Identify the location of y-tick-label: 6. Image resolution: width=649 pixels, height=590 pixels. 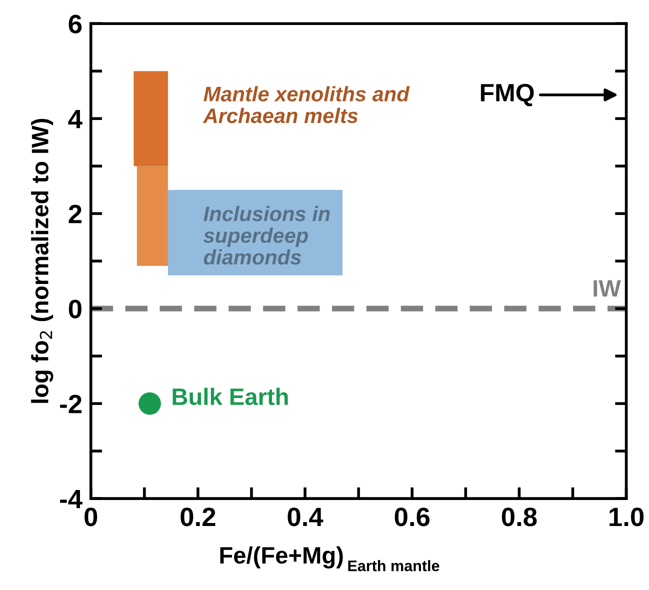
(75, 24).